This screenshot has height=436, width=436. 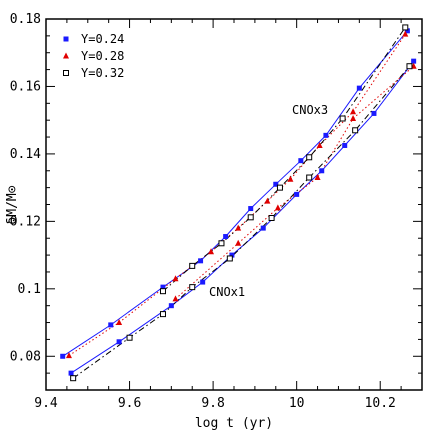 I want to click on legend-label-2: Y=0.32, so click(x=102, y=73).